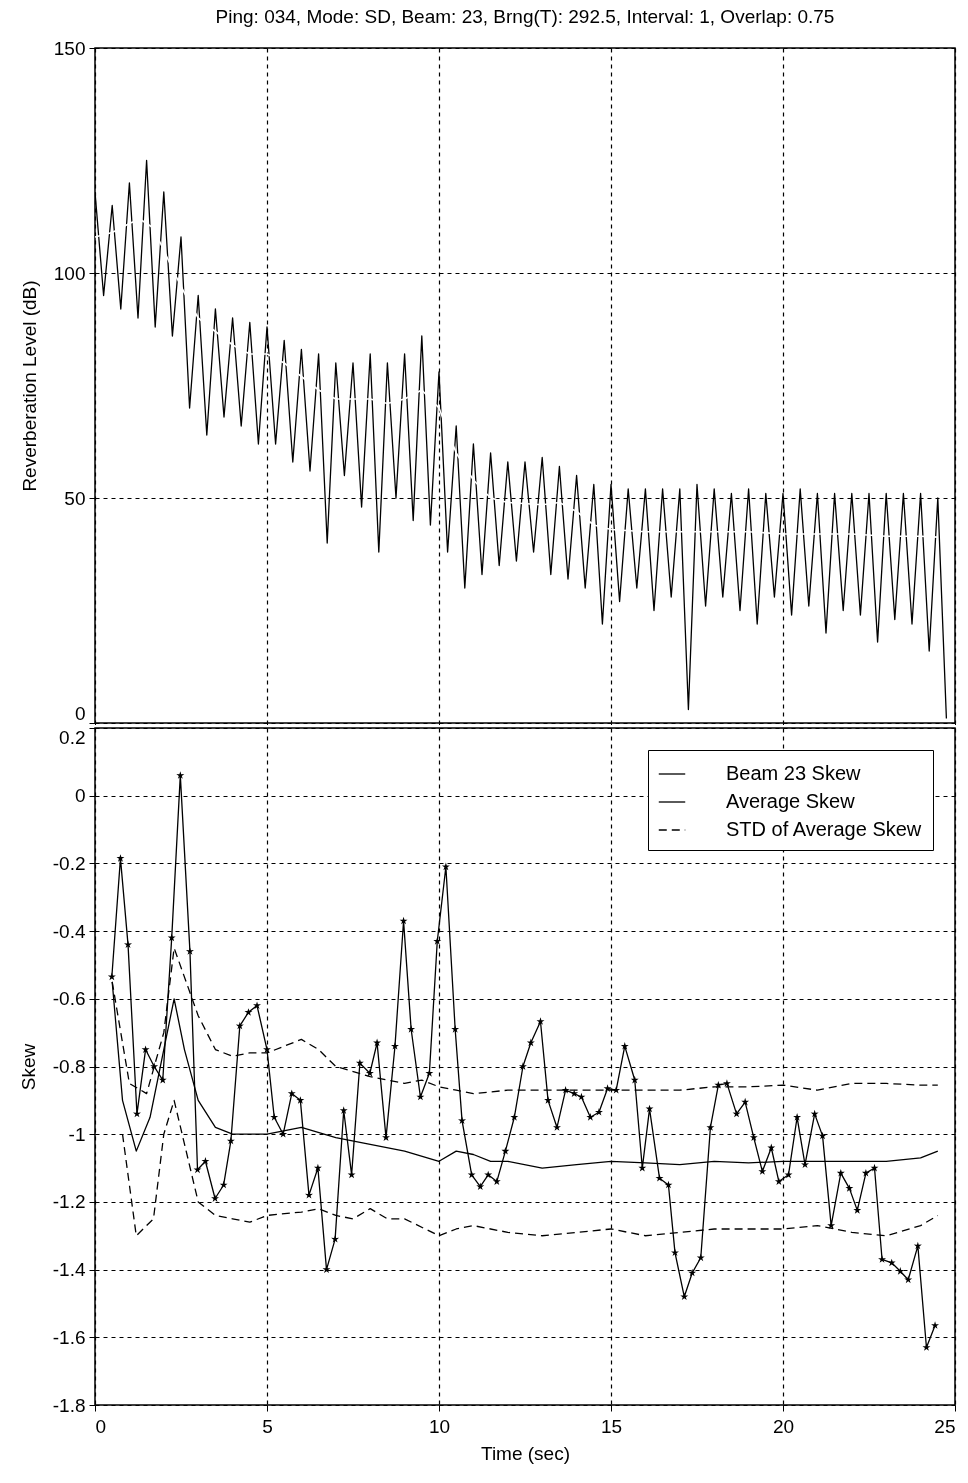 This screenshot has width=968, height=1483. What do you see at coordinates (525, 1453) in the screenshot?
I see `x-axis-title: Time (sec)` at bounding box center [525, 1453].